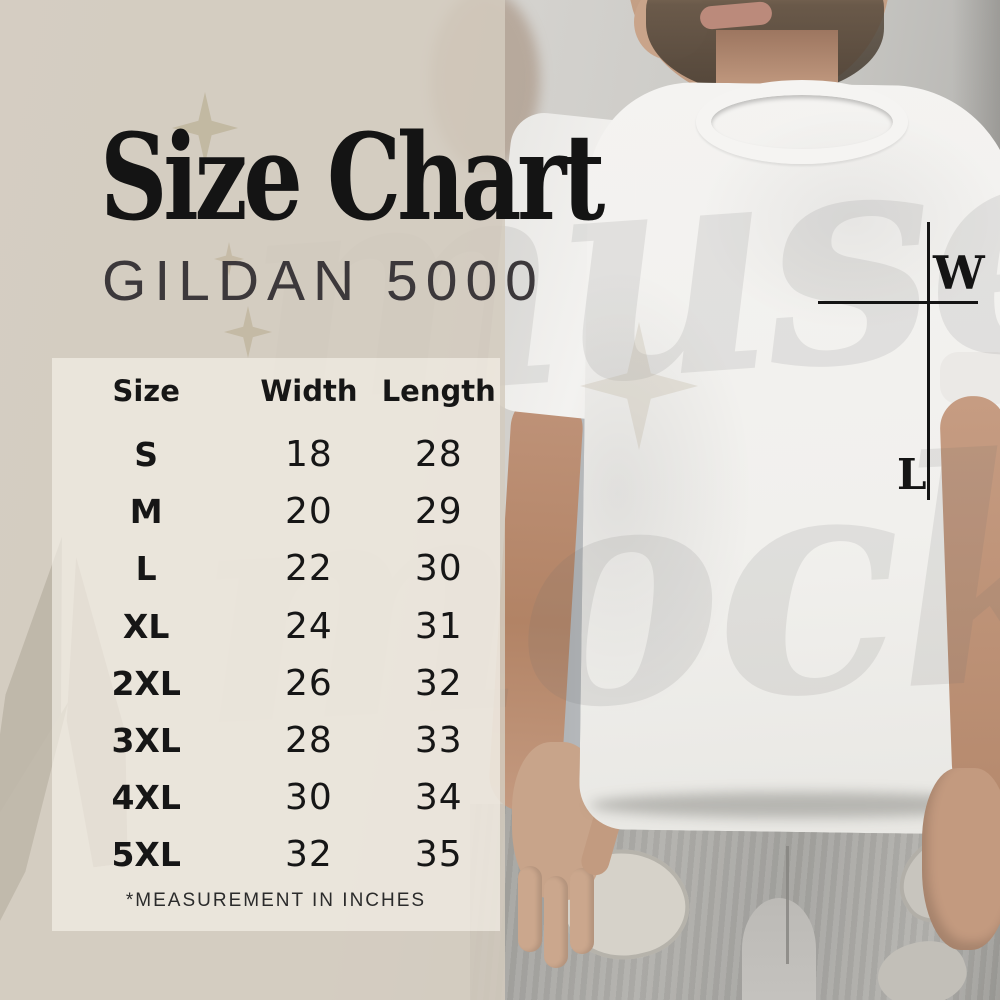  I want to click on length-cell: 29, so click(438, 512).